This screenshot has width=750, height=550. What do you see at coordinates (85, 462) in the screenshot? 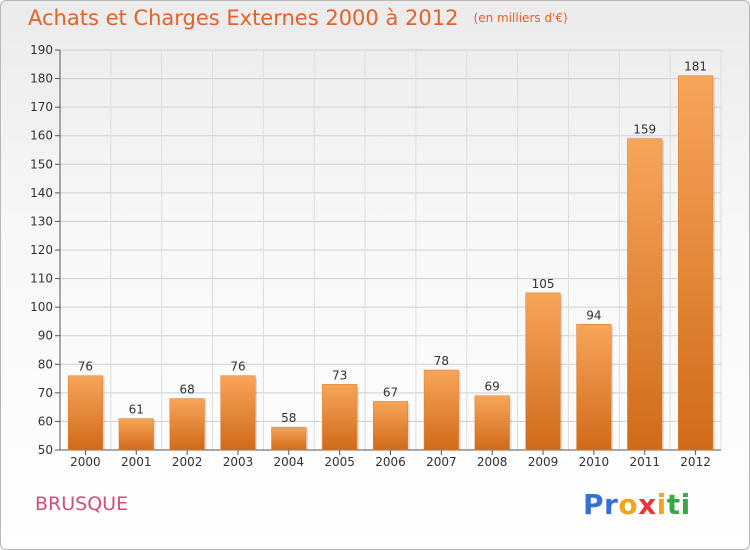
I see `x-tick-label: 2000` at bounding box center [85, 462].